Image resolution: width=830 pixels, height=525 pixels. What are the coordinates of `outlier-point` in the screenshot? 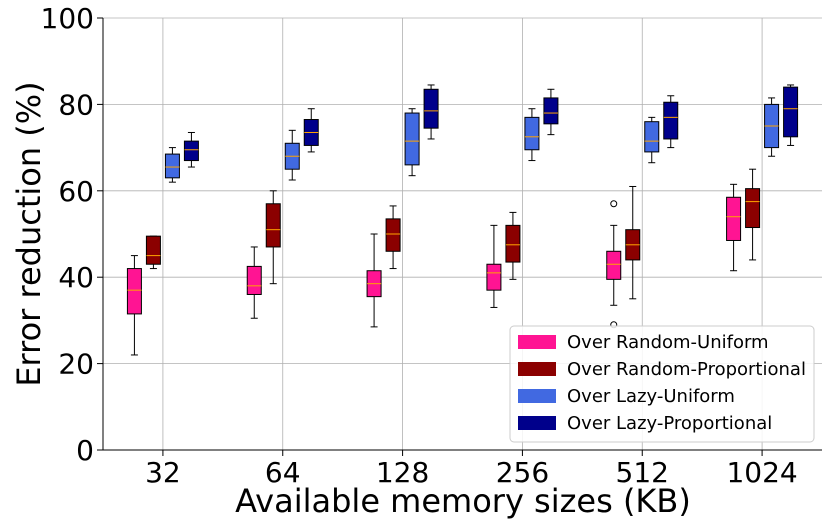 It's located at (614, 204).